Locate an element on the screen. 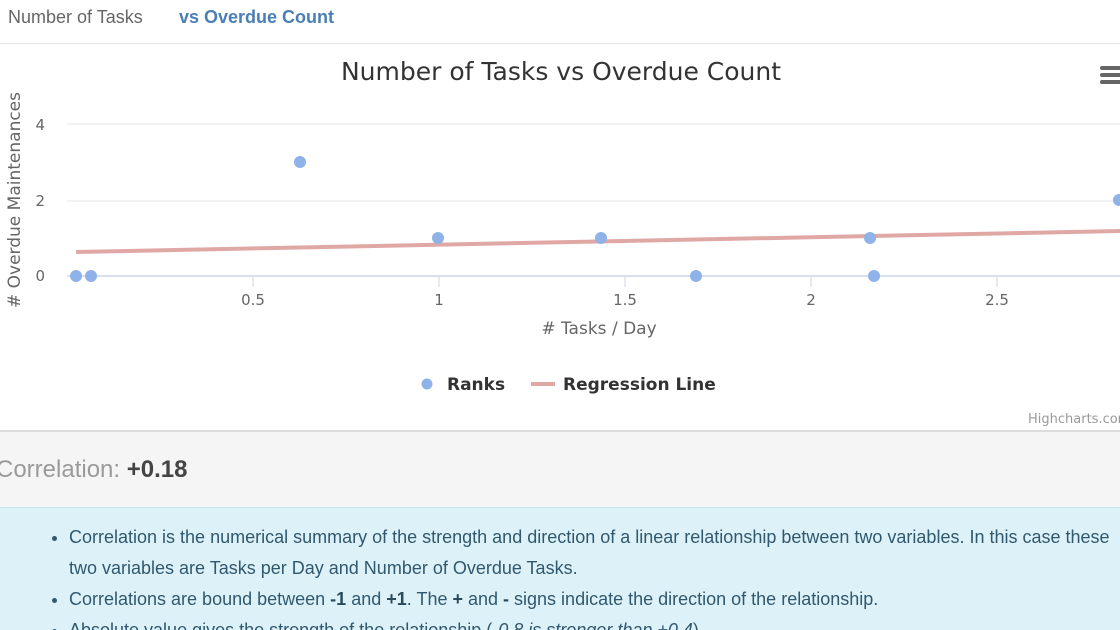  legend: Ranks Regression Line is located at coordinates (568, 385).